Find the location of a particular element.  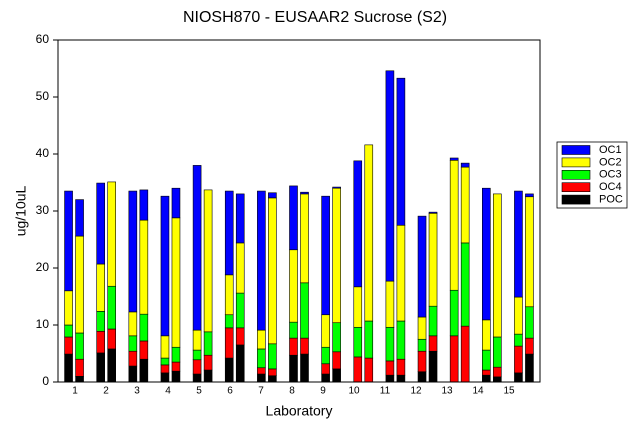

x-tick-label: 14 is located at coordinates (478, 391).